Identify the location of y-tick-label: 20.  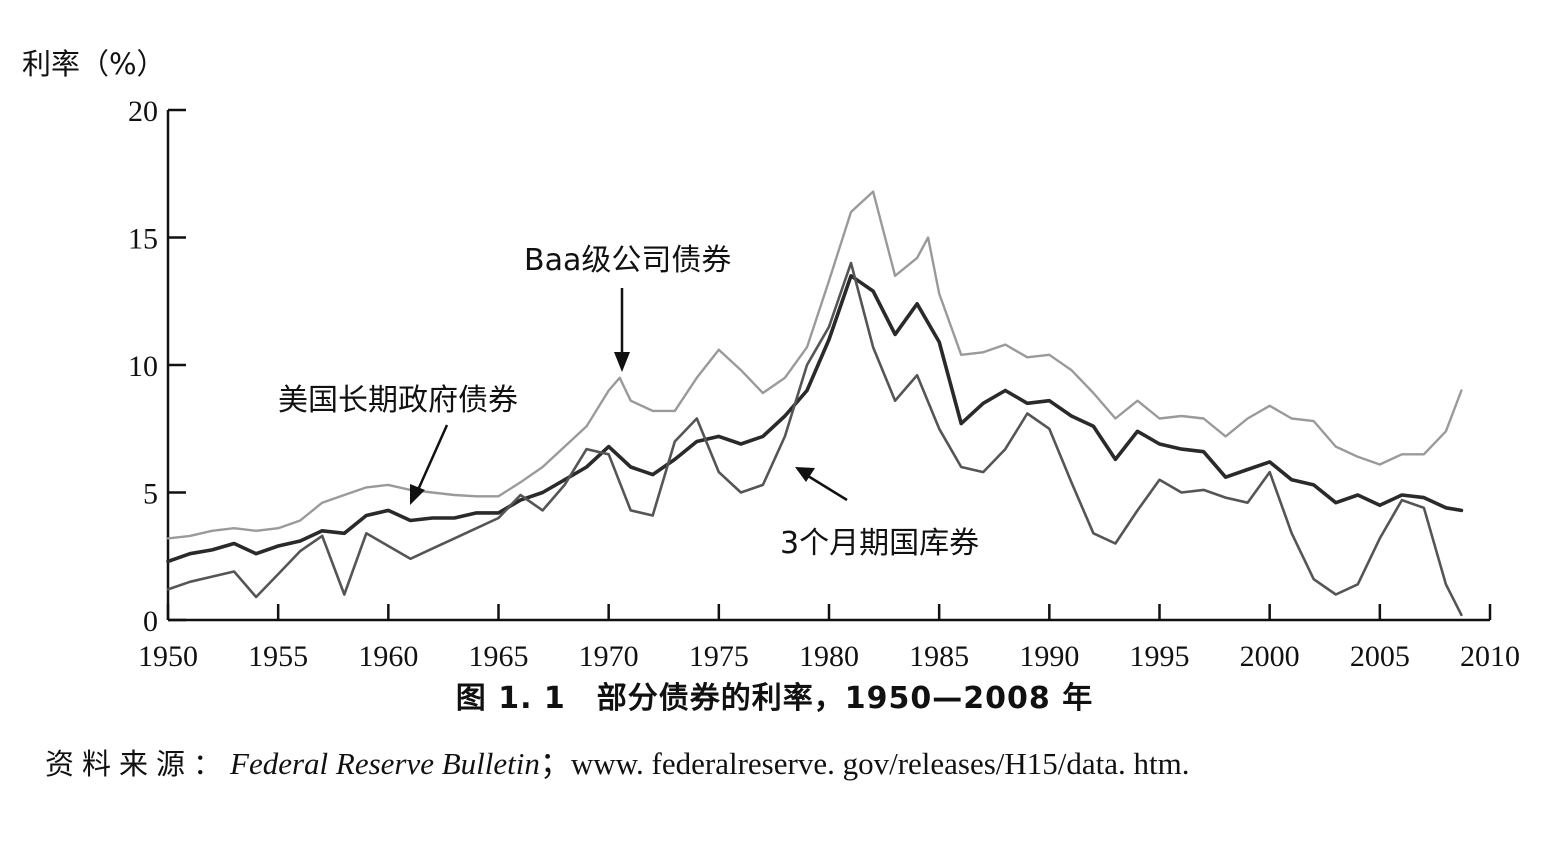
(143, 111).